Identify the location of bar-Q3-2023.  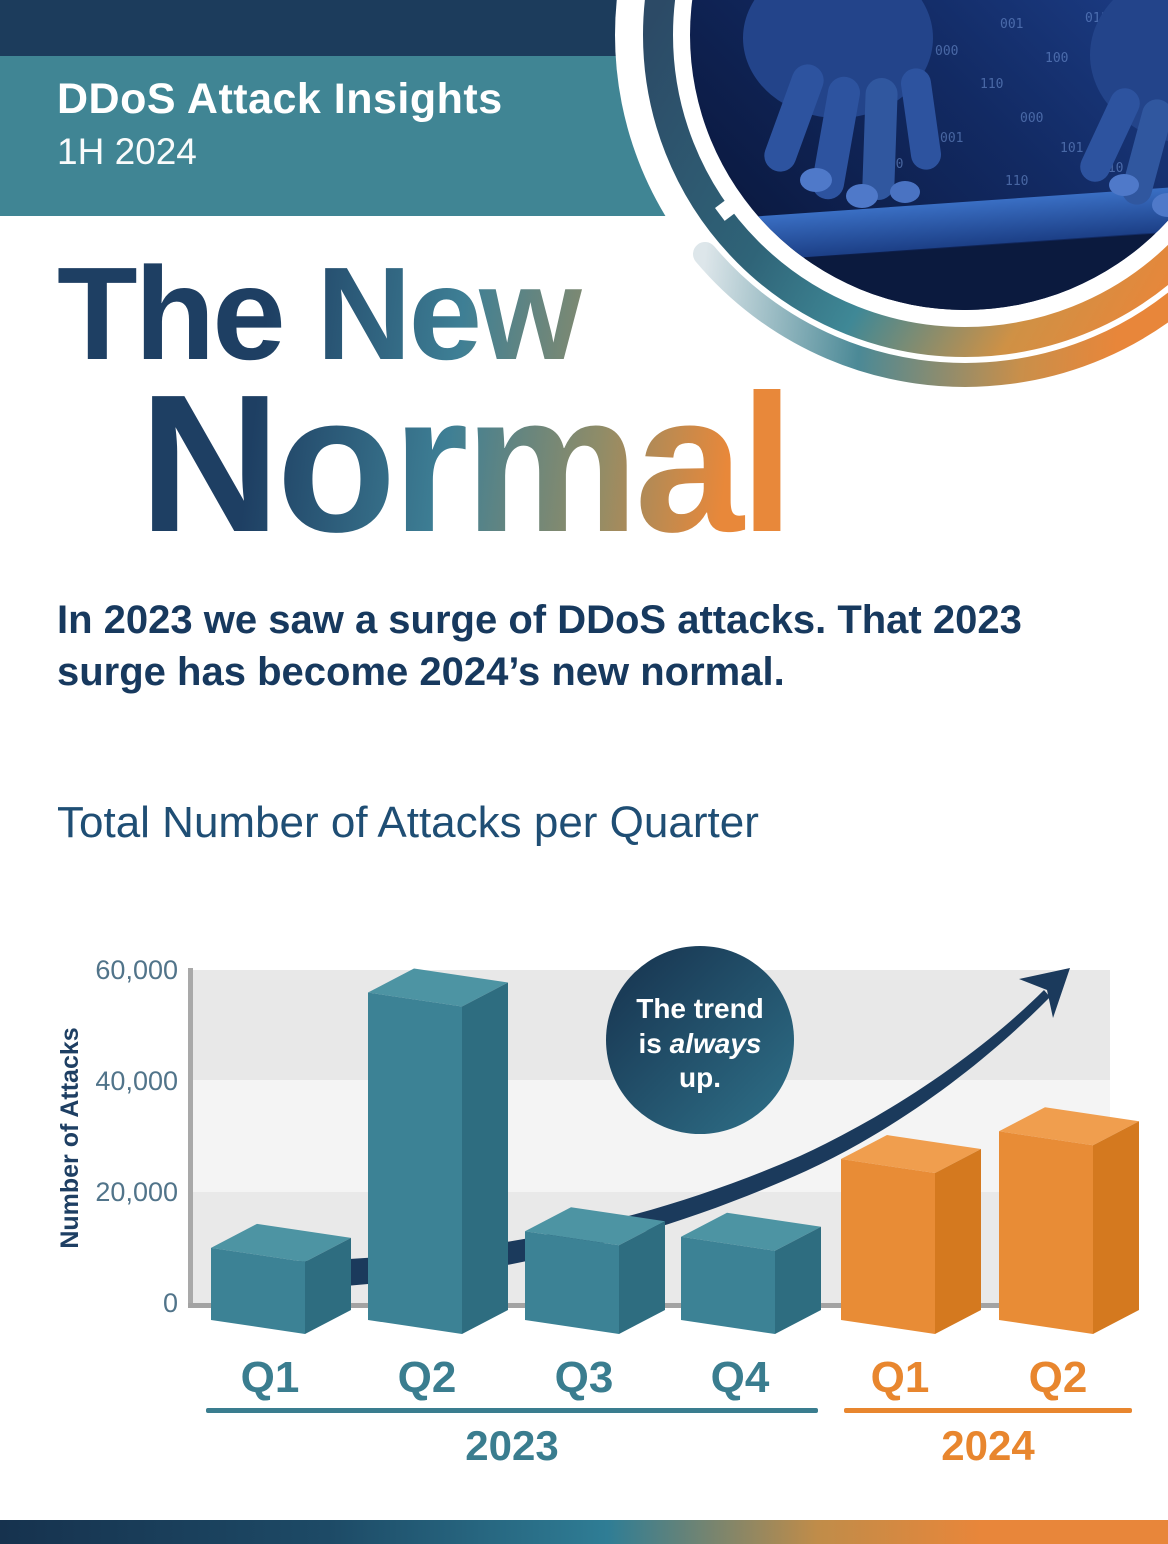
(595, 1270).